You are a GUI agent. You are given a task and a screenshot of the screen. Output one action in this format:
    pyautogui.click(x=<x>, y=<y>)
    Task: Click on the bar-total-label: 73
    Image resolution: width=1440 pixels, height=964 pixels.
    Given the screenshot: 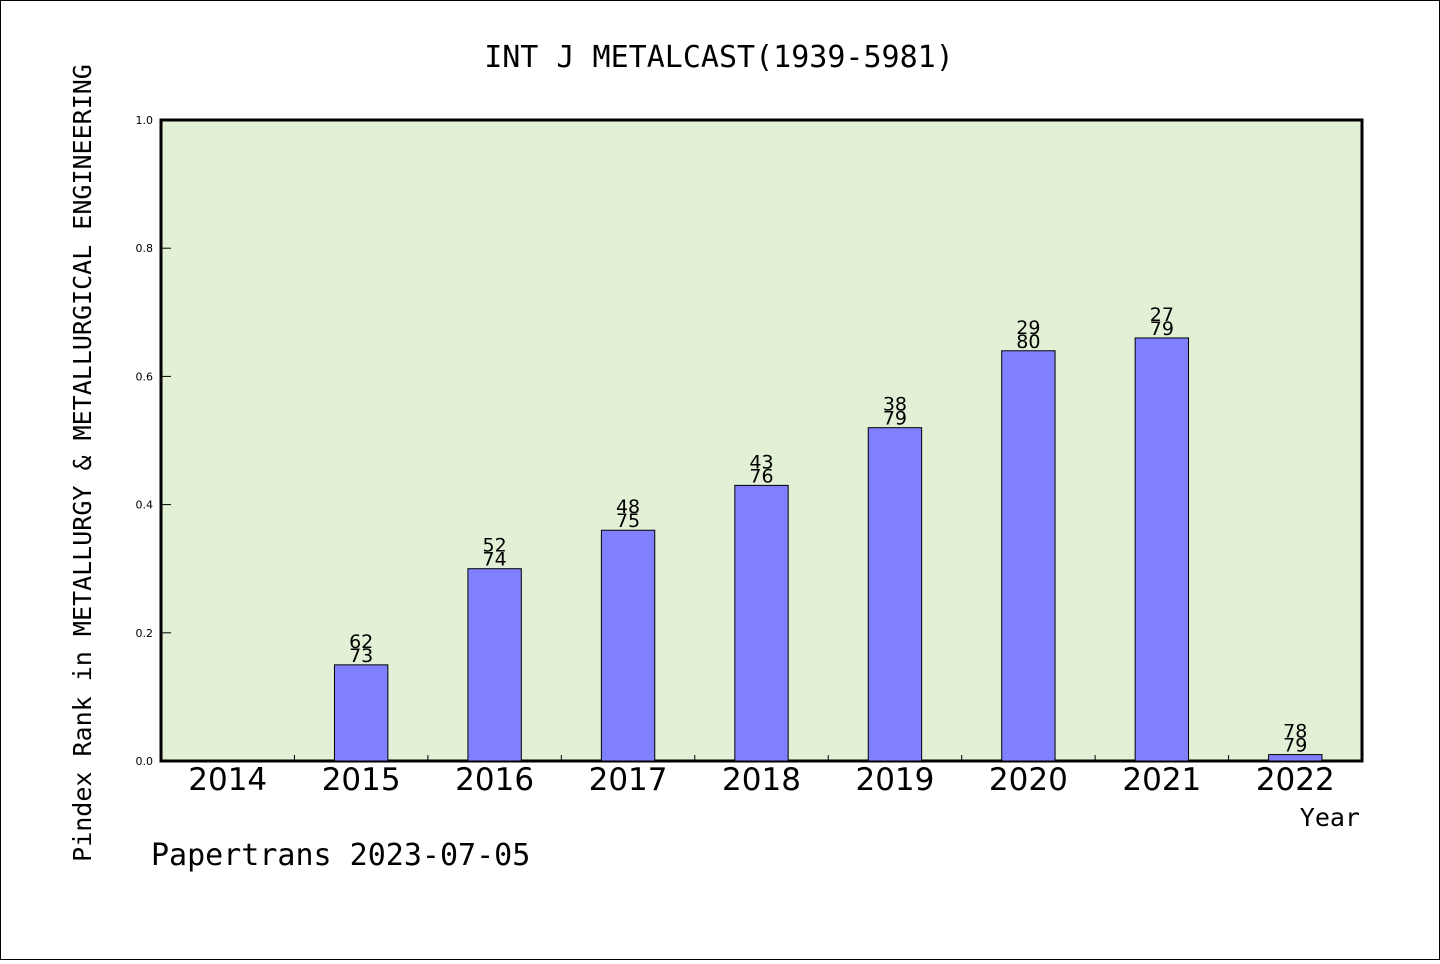 What is the action you would take?
    pyautogui.click(x=361, y=656)
    